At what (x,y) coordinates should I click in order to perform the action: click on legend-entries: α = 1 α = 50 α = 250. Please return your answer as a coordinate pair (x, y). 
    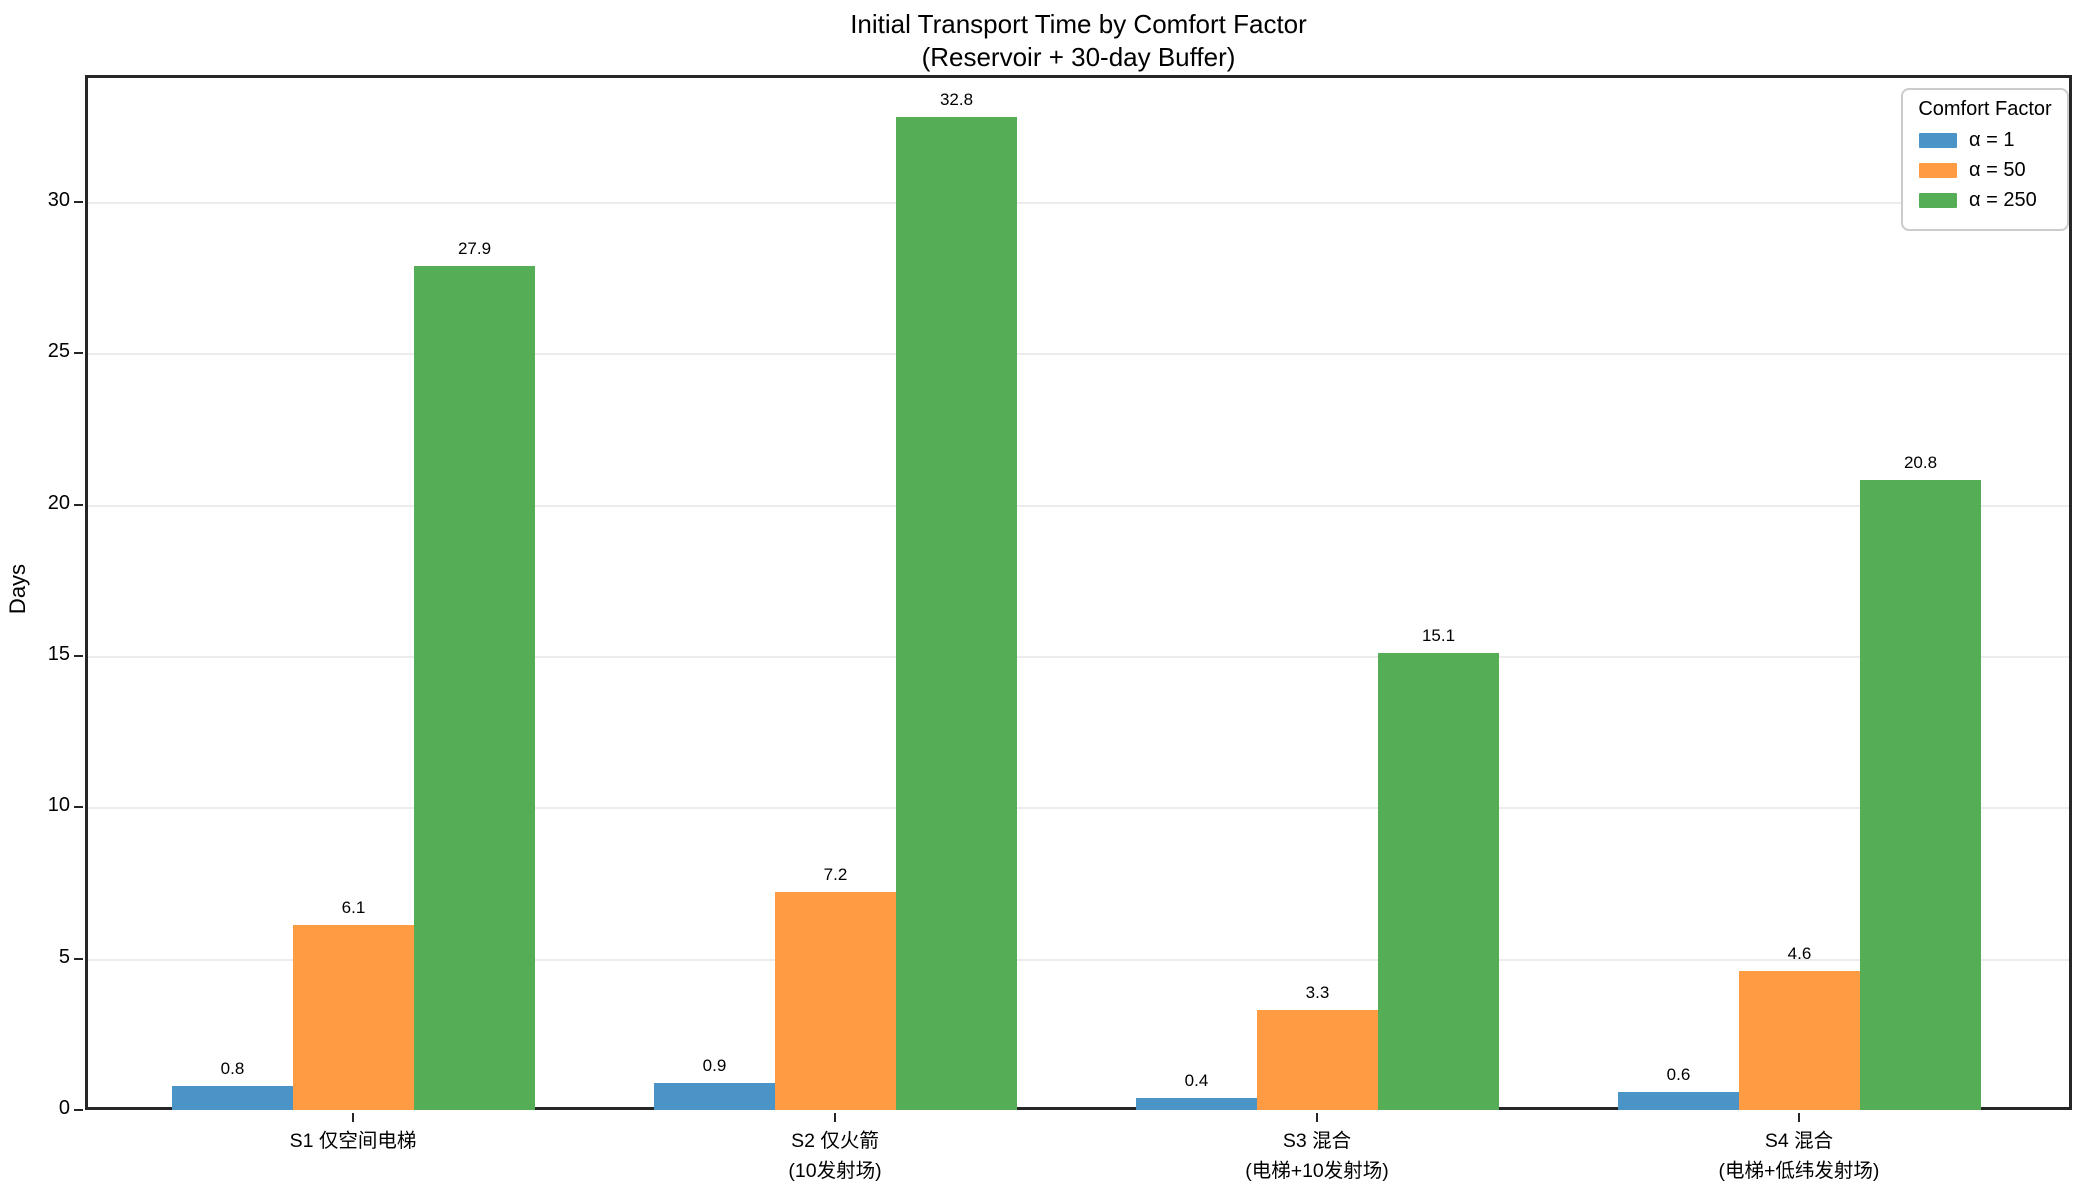
    Looking at the image, I should click on (1985, 170).